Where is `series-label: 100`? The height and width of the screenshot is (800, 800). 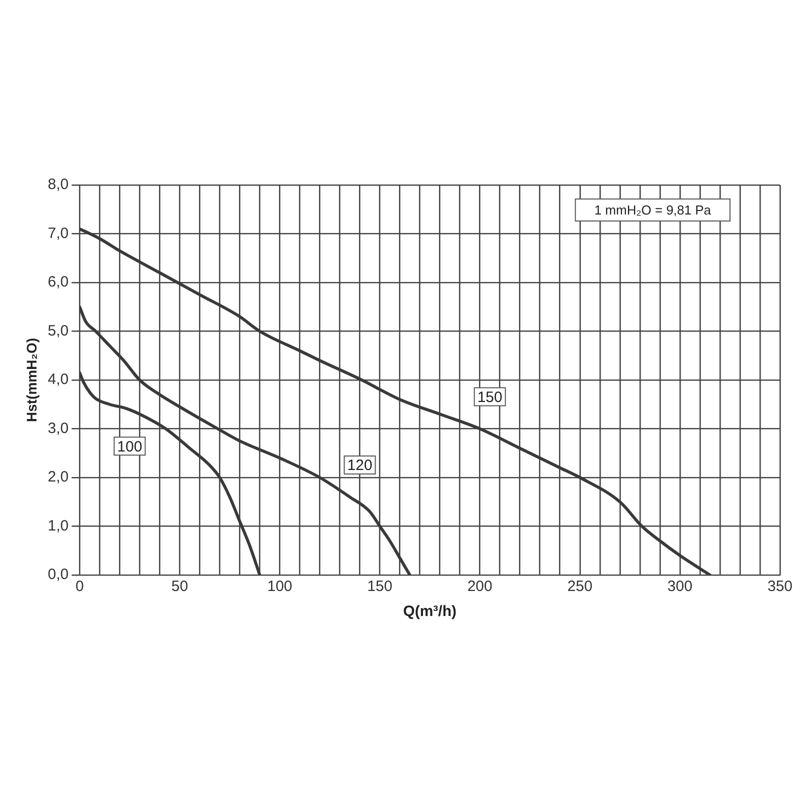
series-label: 100 is located at coordinates (129, 447).